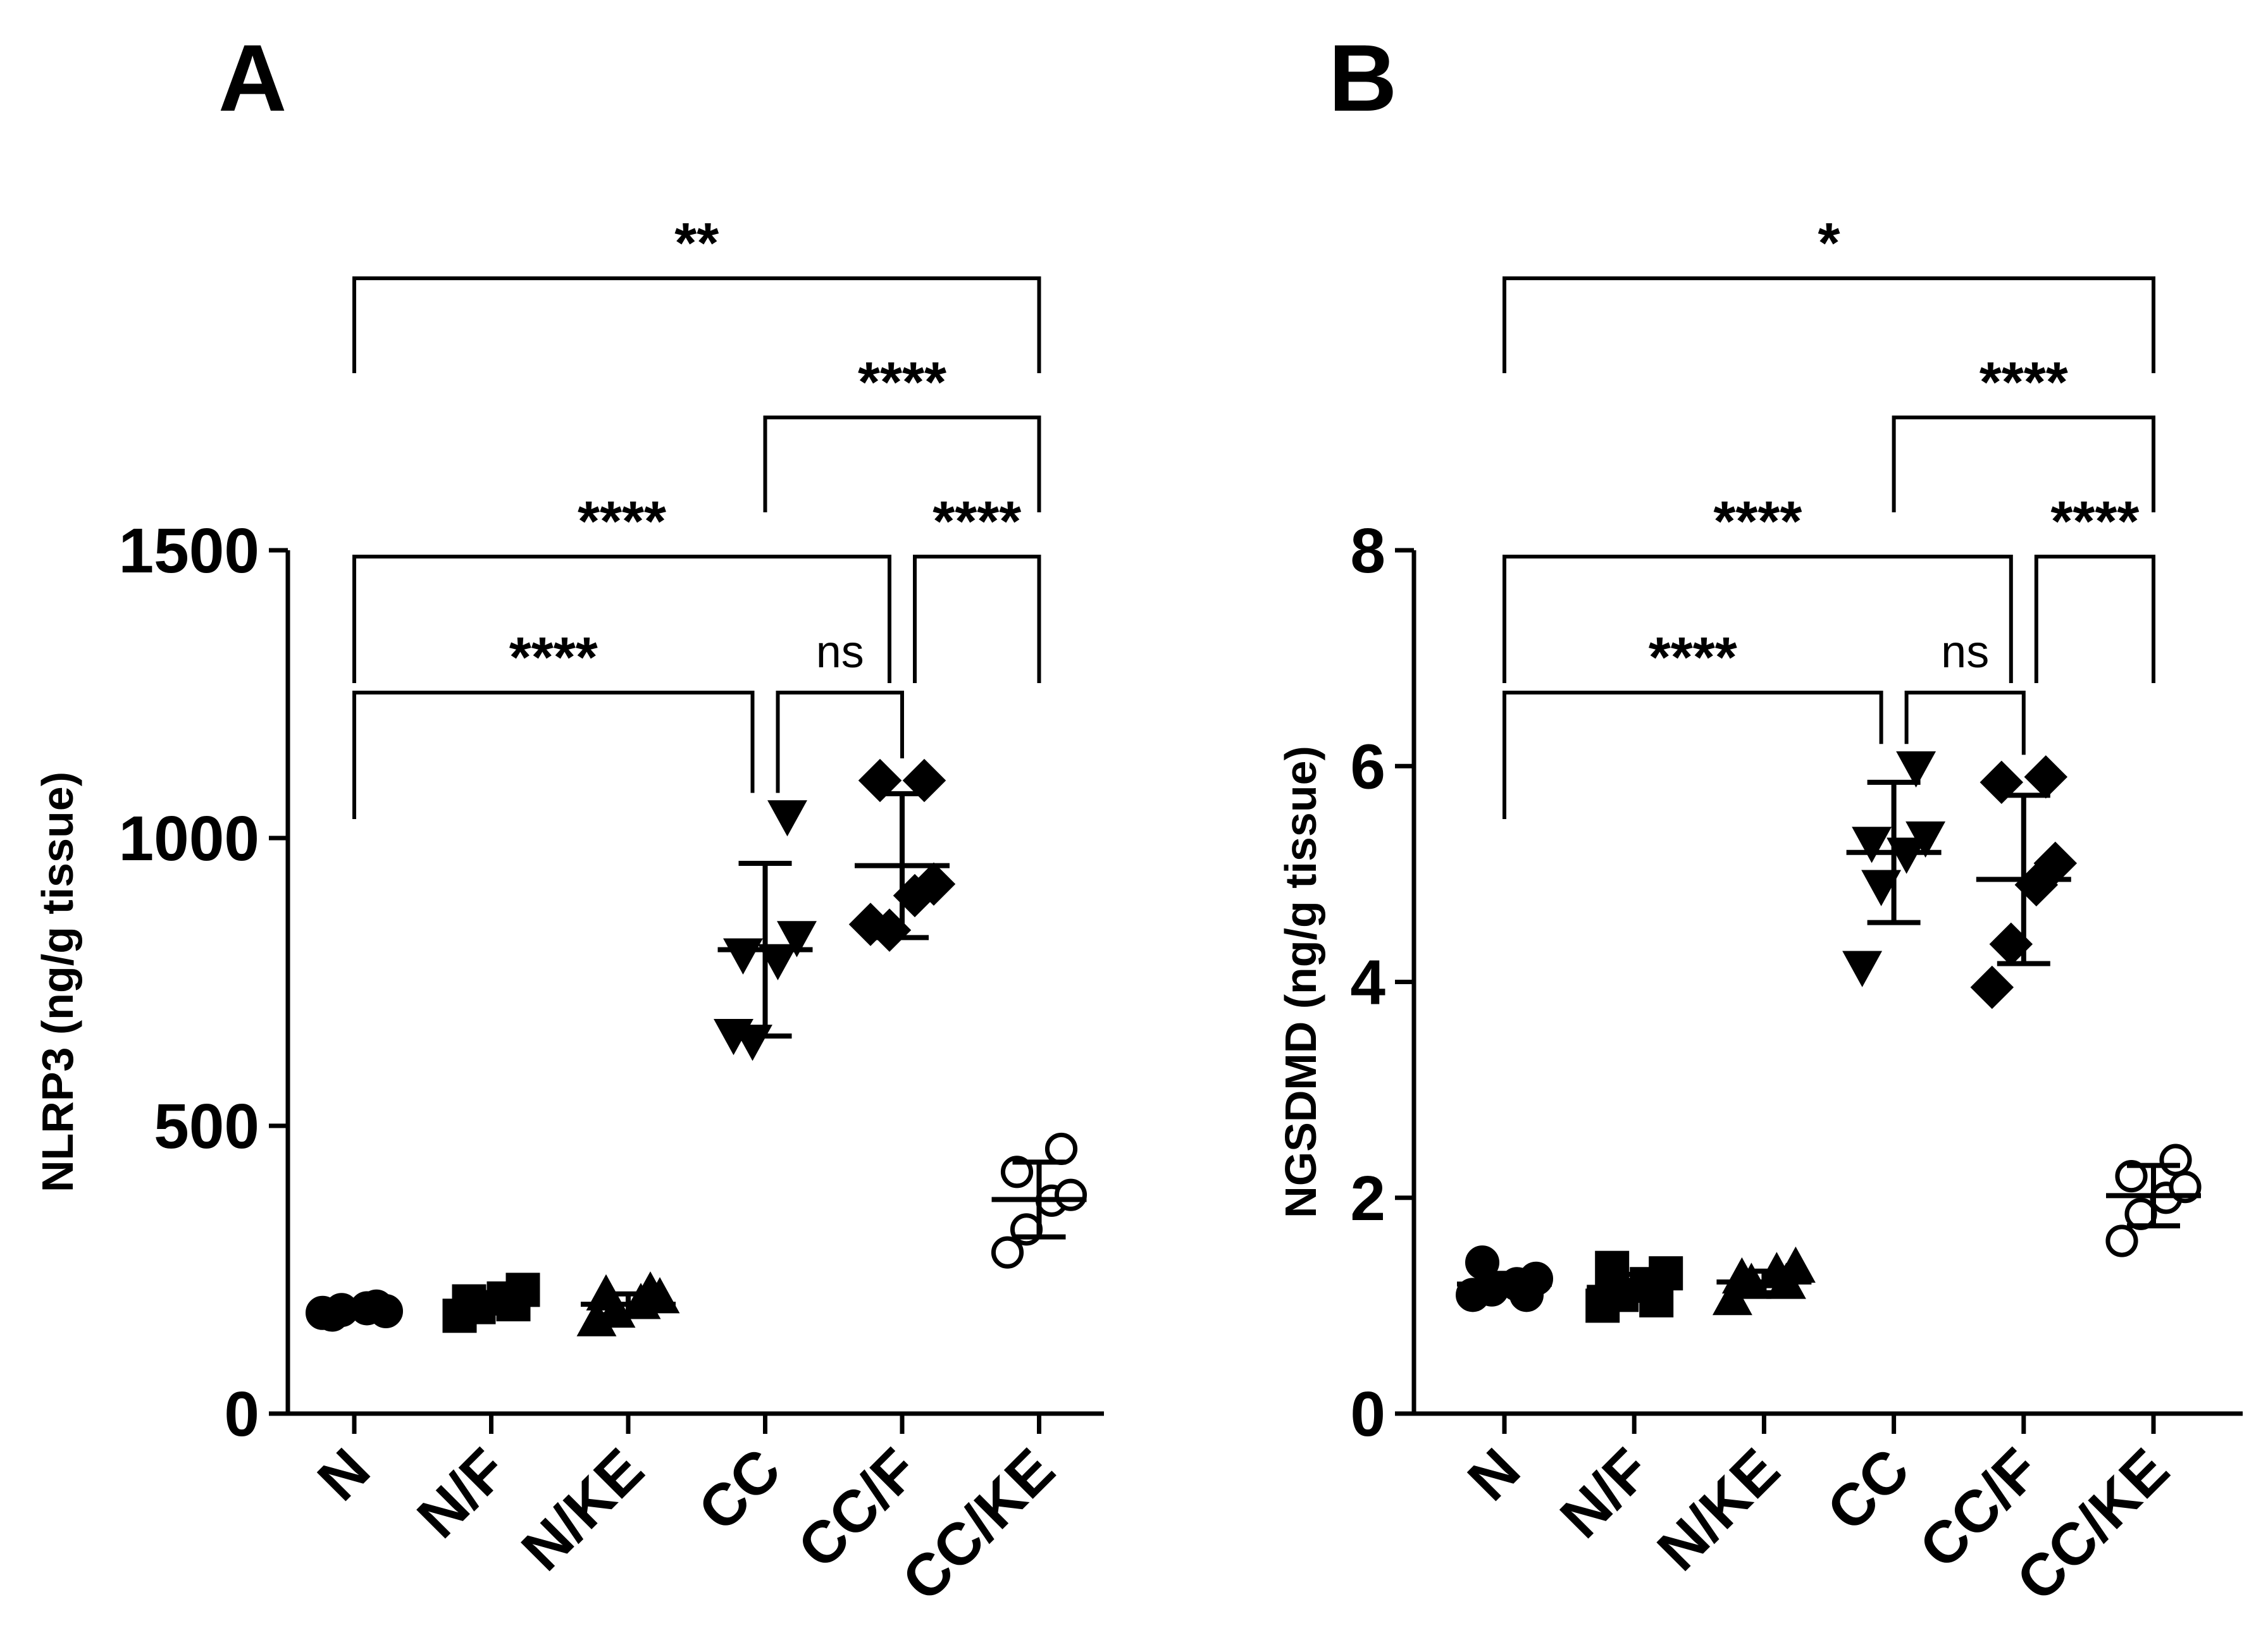 Image resolution: width=2268 pixels, height=1647 pixels. What do you see at coordinates (1301, 982) in the screenshot?
I see `y-axis-label: NGSDMD (ng/g tissue)` at bounding box center [1301, 982].